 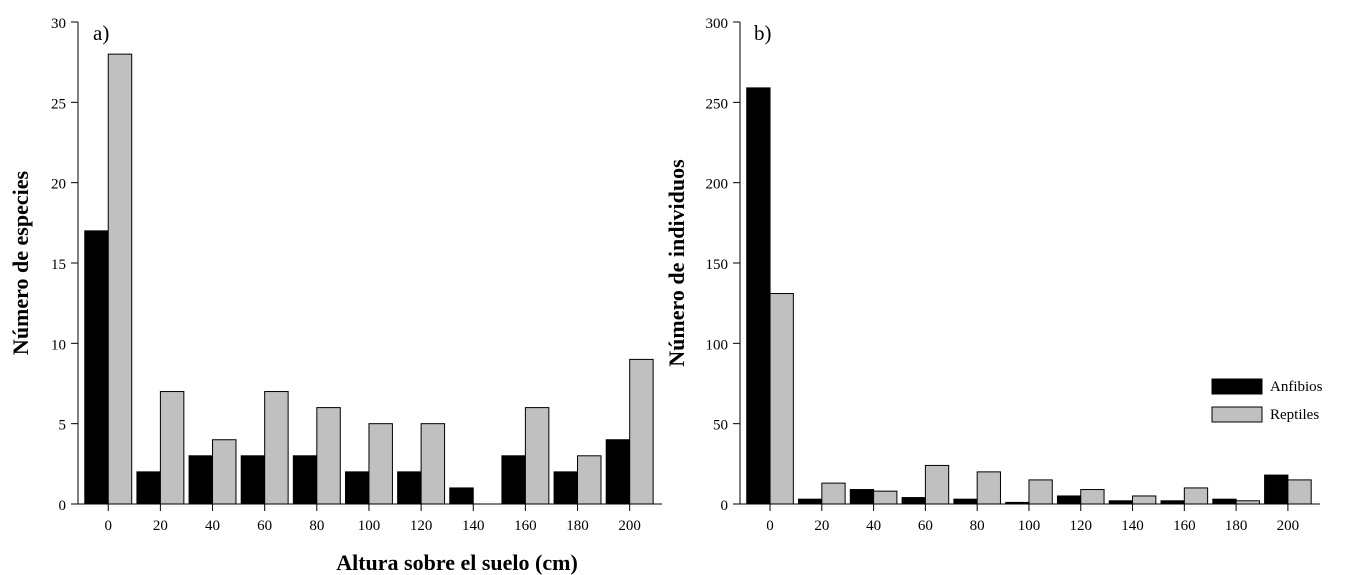 What do you see at coordinates (717, 345) in the screenshot?
I see `y-tick-label: 100` at bounding box center [717, 345].